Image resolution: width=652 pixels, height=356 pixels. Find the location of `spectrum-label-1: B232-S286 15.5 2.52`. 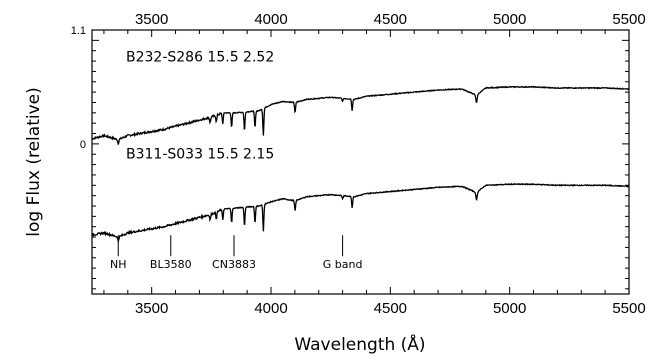

spectrum-label-1: B232-S286 15.5 2.52 is located at coordinates (200, 57).